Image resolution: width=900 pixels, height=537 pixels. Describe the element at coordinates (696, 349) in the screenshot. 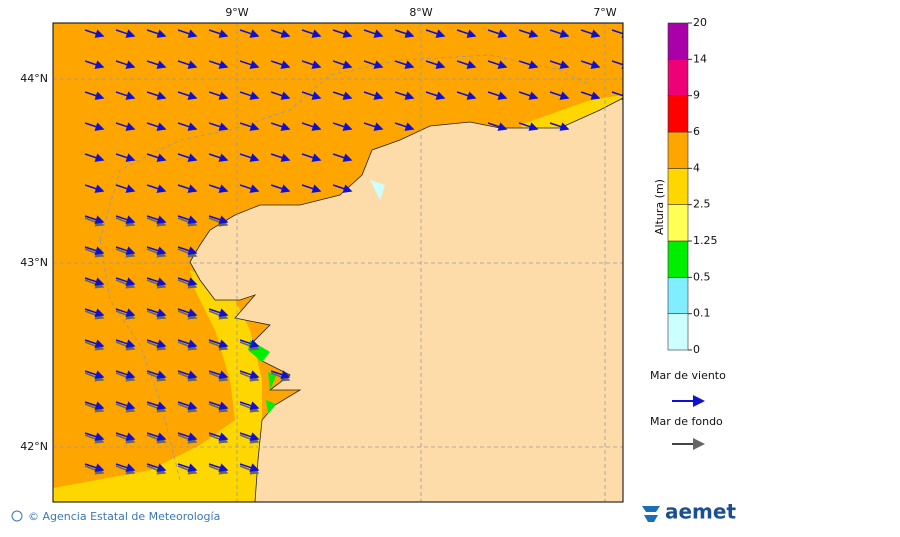

I see `colorbar-tick-label: 0` at that location.